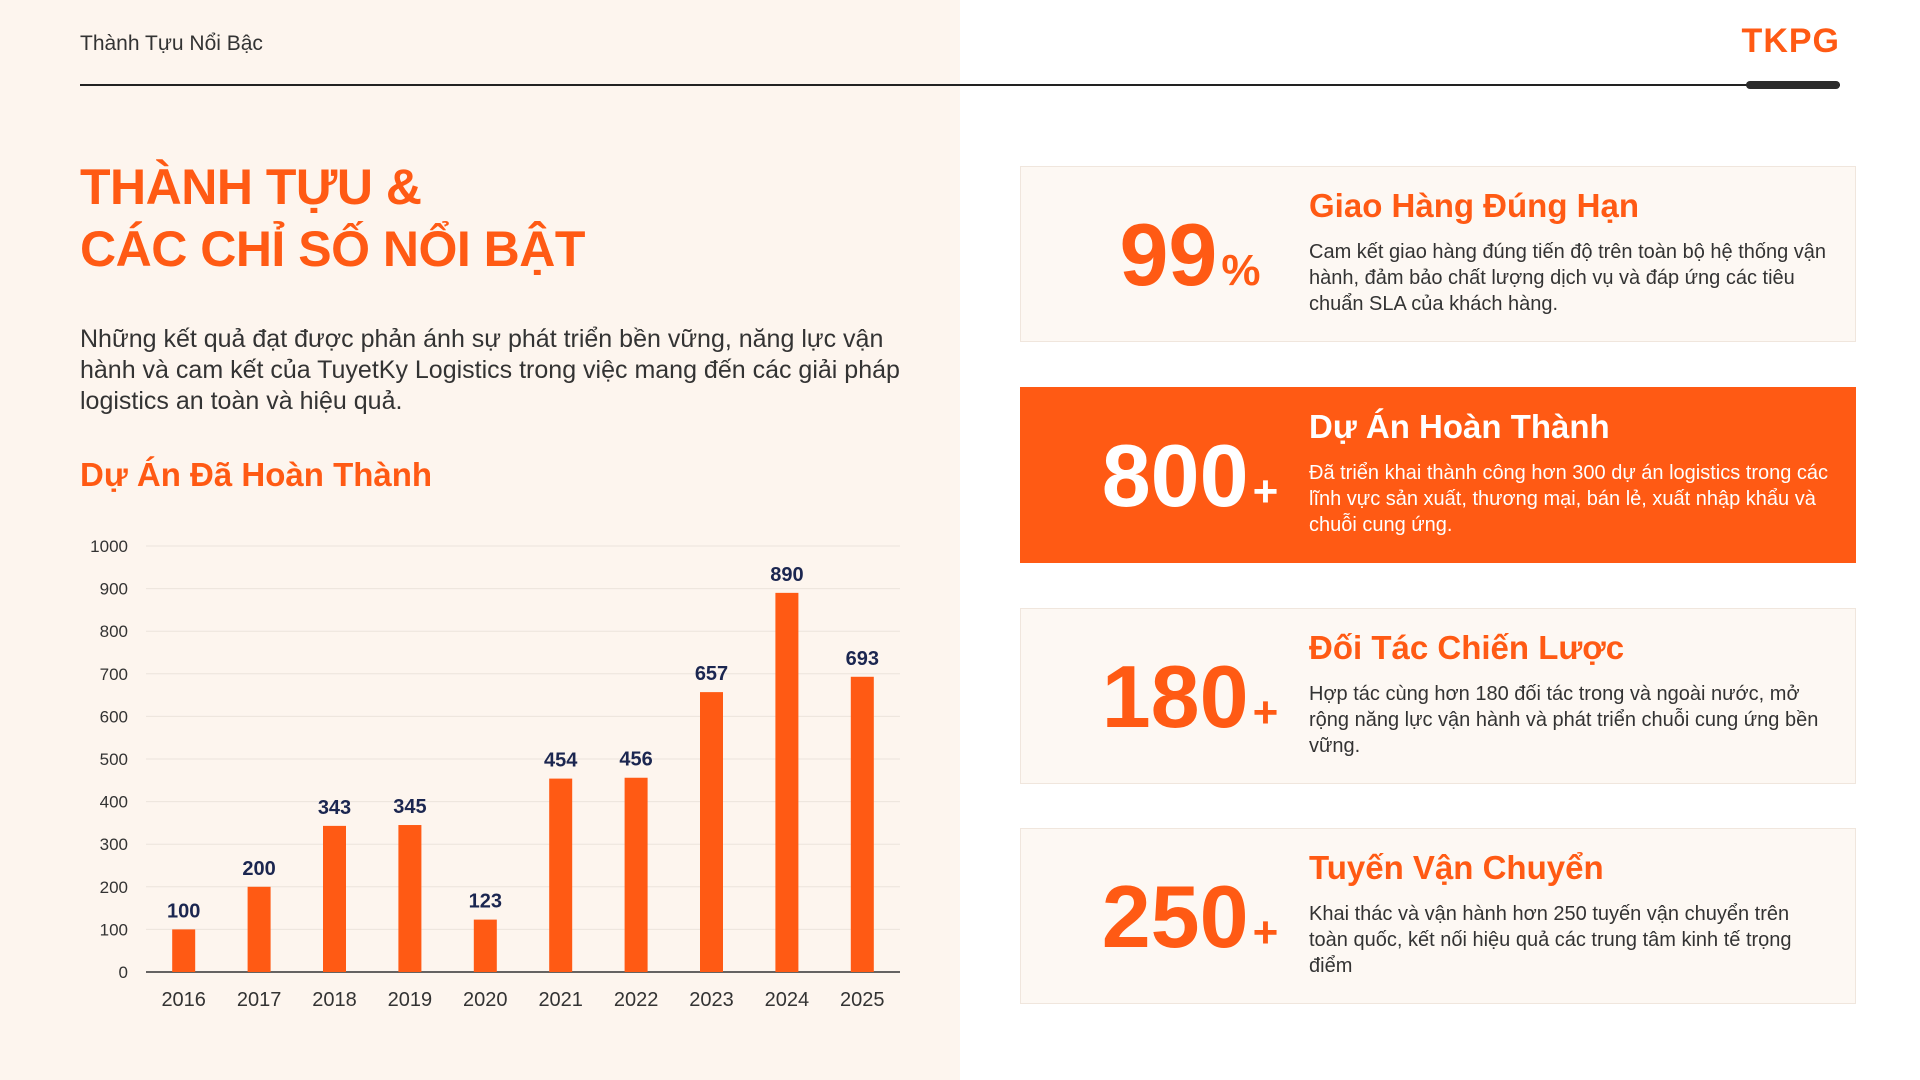  I want to click on stat-value: 180+, so click(1190, 705).